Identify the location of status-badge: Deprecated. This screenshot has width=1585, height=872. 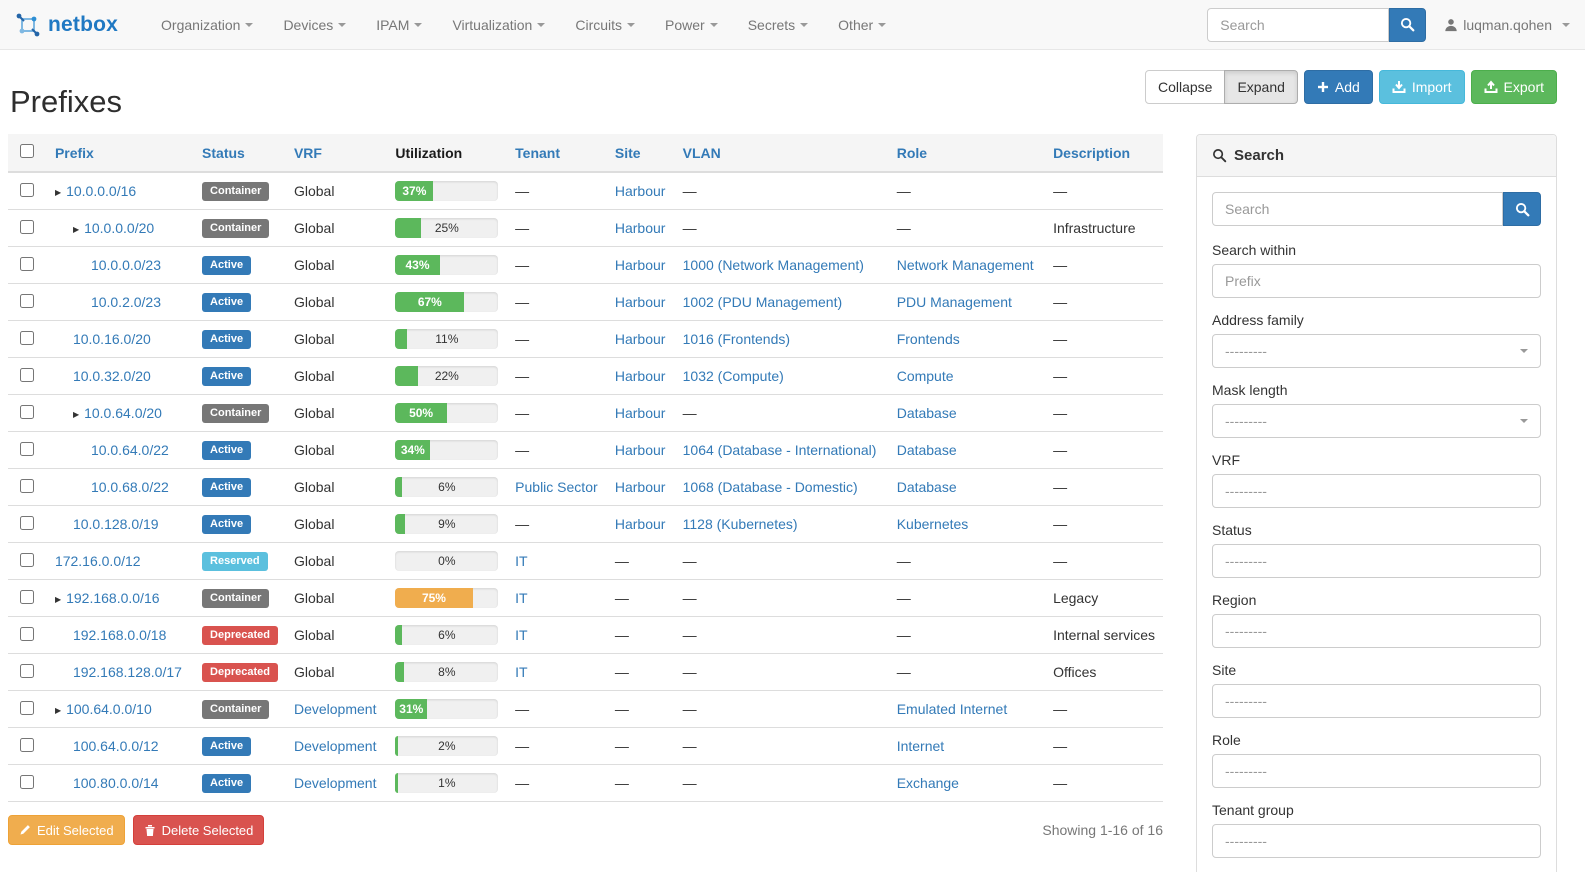
(240, 635).